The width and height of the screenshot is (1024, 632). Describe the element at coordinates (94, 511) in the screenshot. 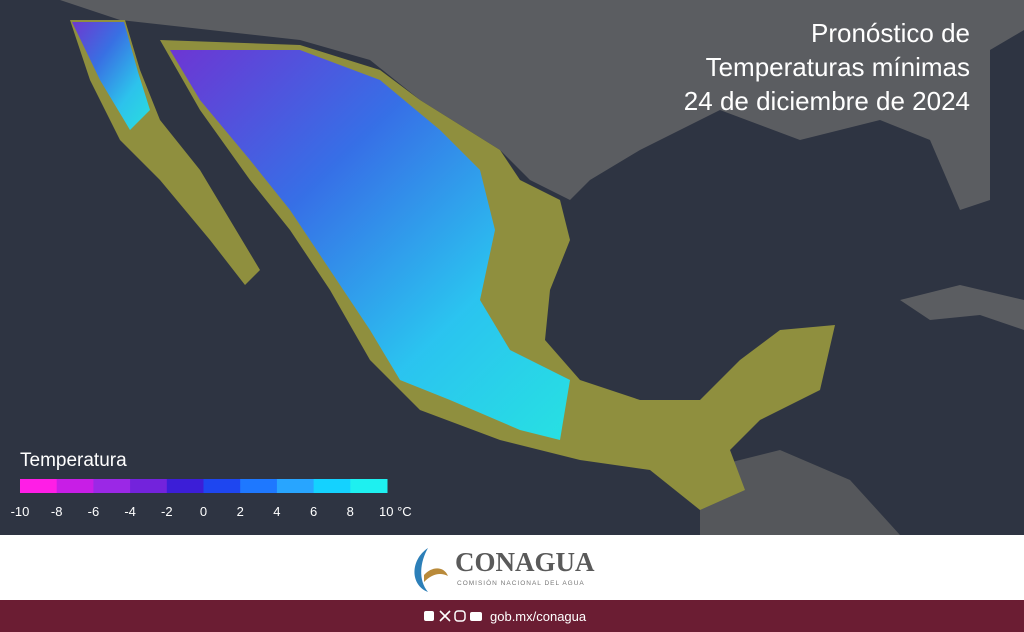

I see `legend-tick-label: -6` at that location.